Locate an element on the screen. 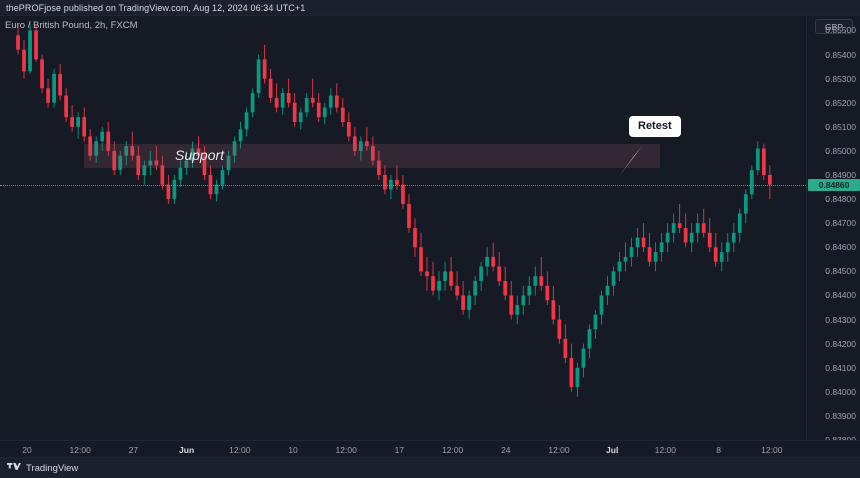  time-tick: 27 is located at coordinates (133, 450).